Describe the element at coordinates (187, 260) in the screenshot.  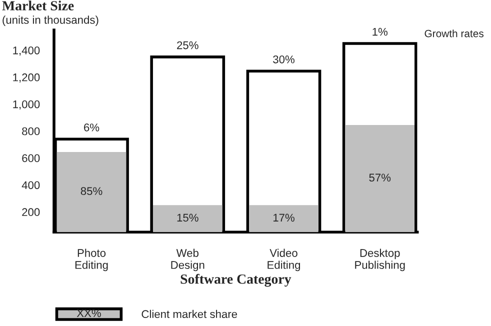
I see `x-tick-label: Web Design` at that location.